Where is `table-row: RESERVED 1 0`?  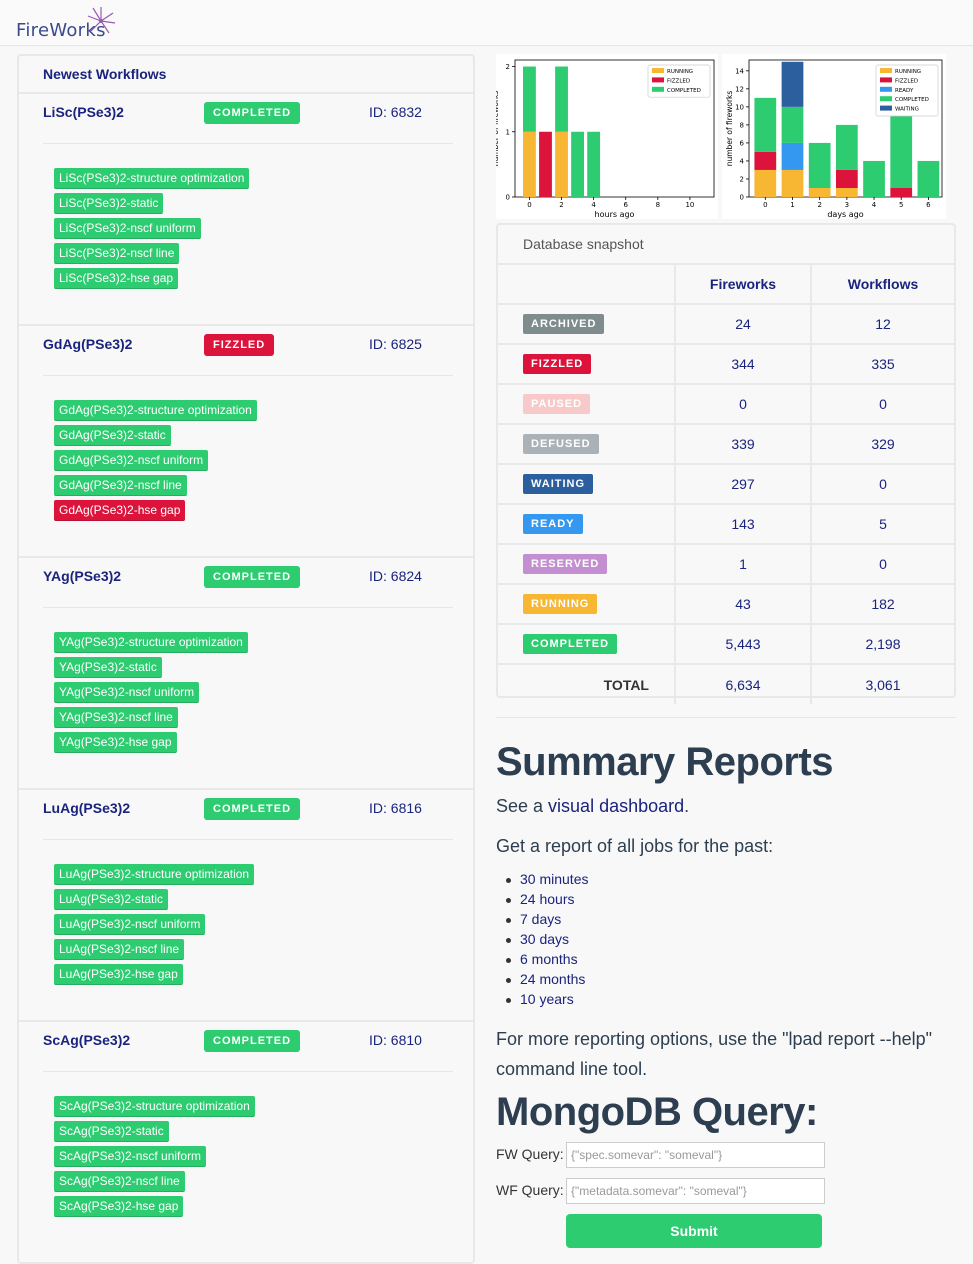 table-row: RESERVED 1 0 is located at coordinates (726, 563).